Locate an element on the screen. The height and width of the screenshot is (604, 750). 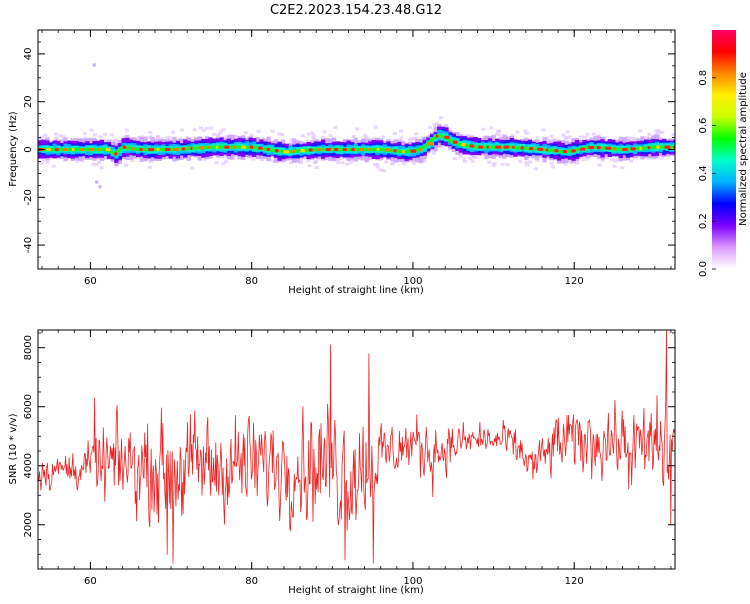
colorbar-tick-label: 0.6 is located at coordinates (703, 126).